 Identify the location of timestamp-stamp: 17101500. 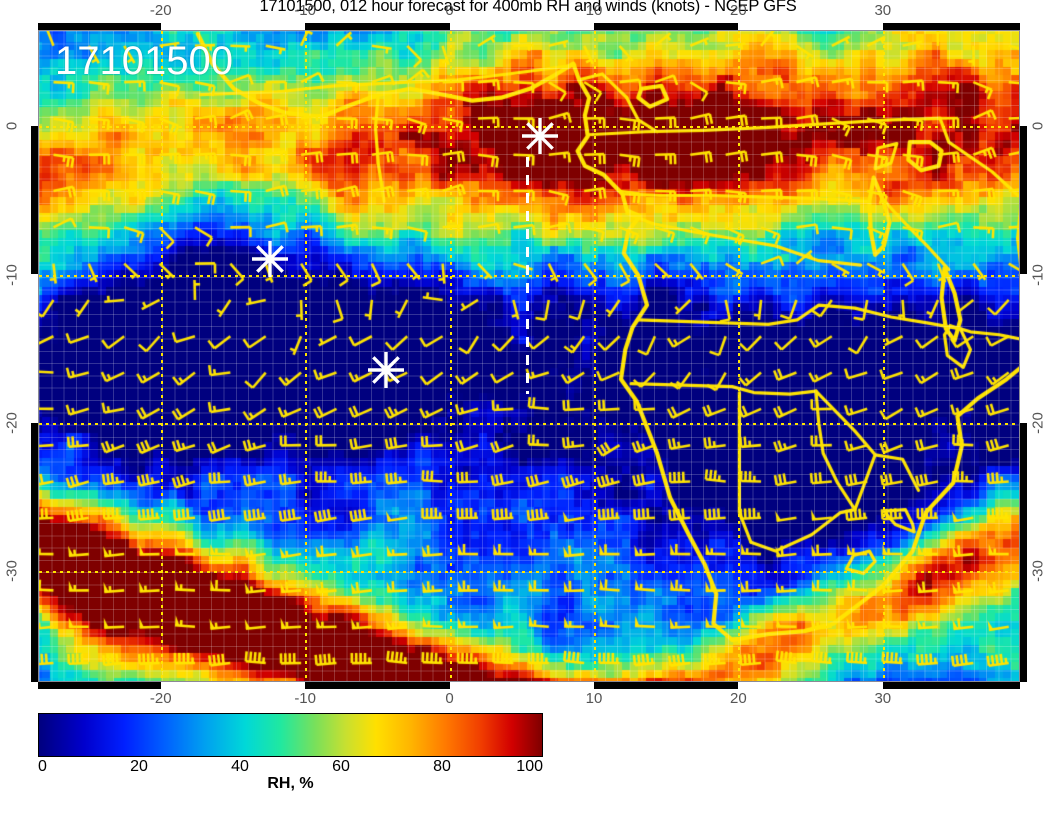
(144, 61).